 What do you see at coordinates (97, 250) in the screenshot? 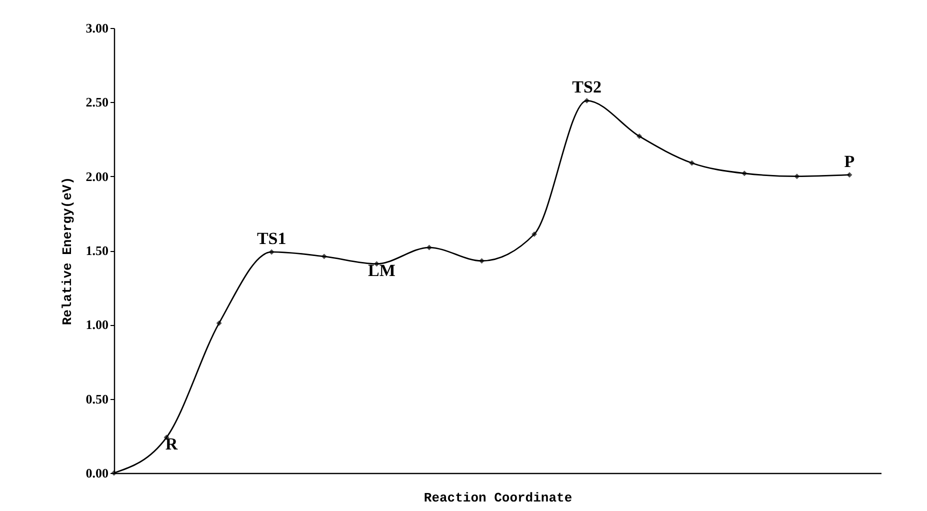
I see `y-tick-label: 1.50` at bounding box center [97, 250].